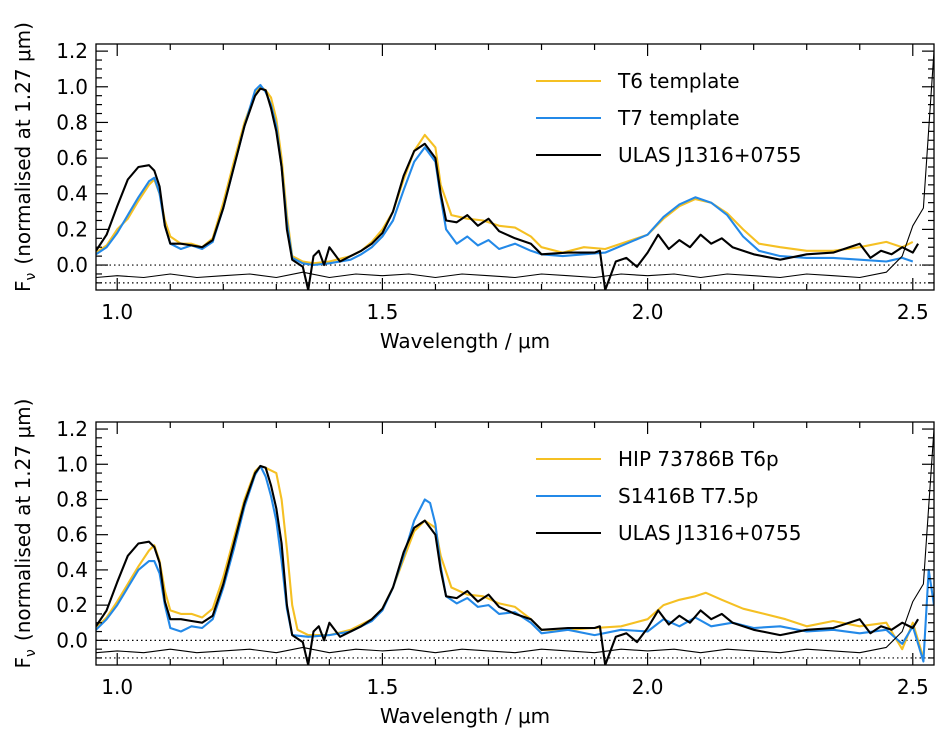 The height and width of the screenshot is (740, 939). Describe the element at coordinates (688, 496) in the screenshot. I see `legend-label-1: S1416B T7.5p` at that location.